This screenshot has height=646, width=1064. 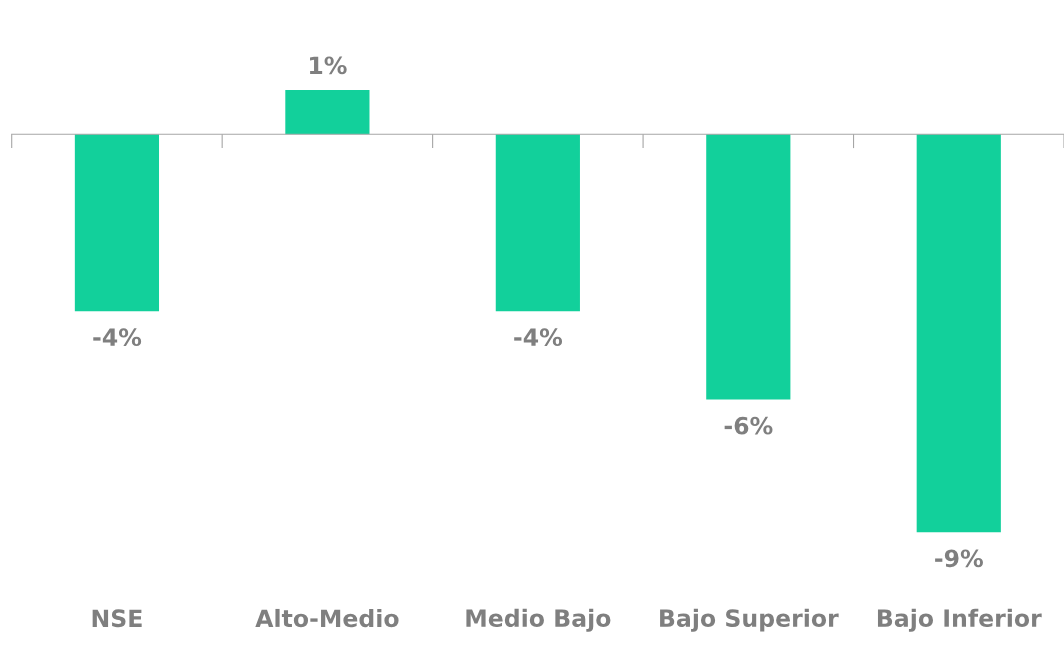 I want to click on data-label: 1%, so click(x=328, y=65).